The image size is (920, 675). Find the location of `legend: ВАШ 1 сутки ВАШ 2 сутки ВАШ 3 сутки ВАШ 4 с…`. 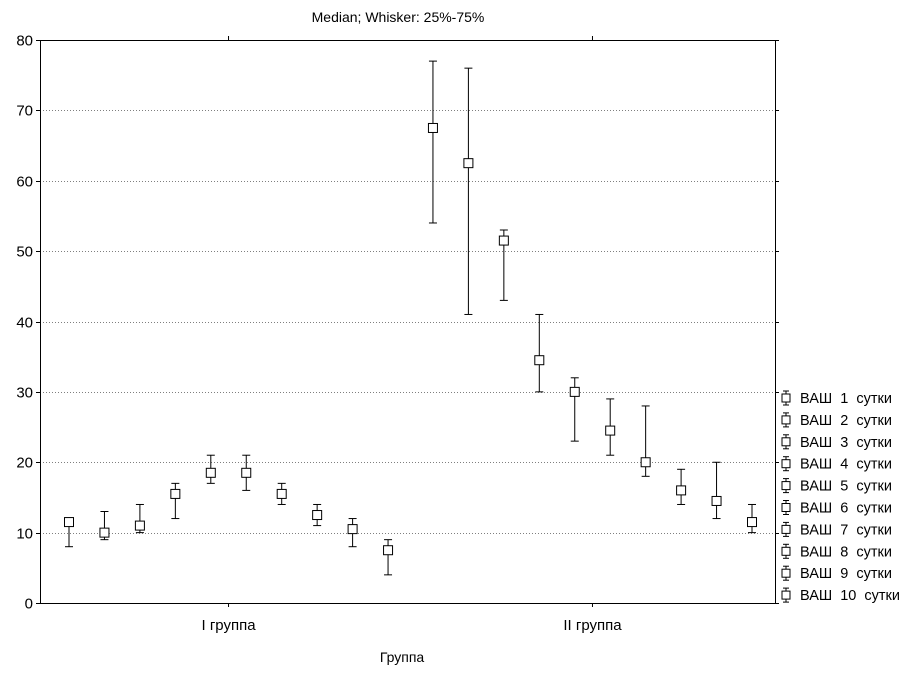

legend: ВАШ 1 сутки ВАШ 2 сутки ВАШ 3 сутки ВАШ 4 с… is located at coordinates (840, 497).